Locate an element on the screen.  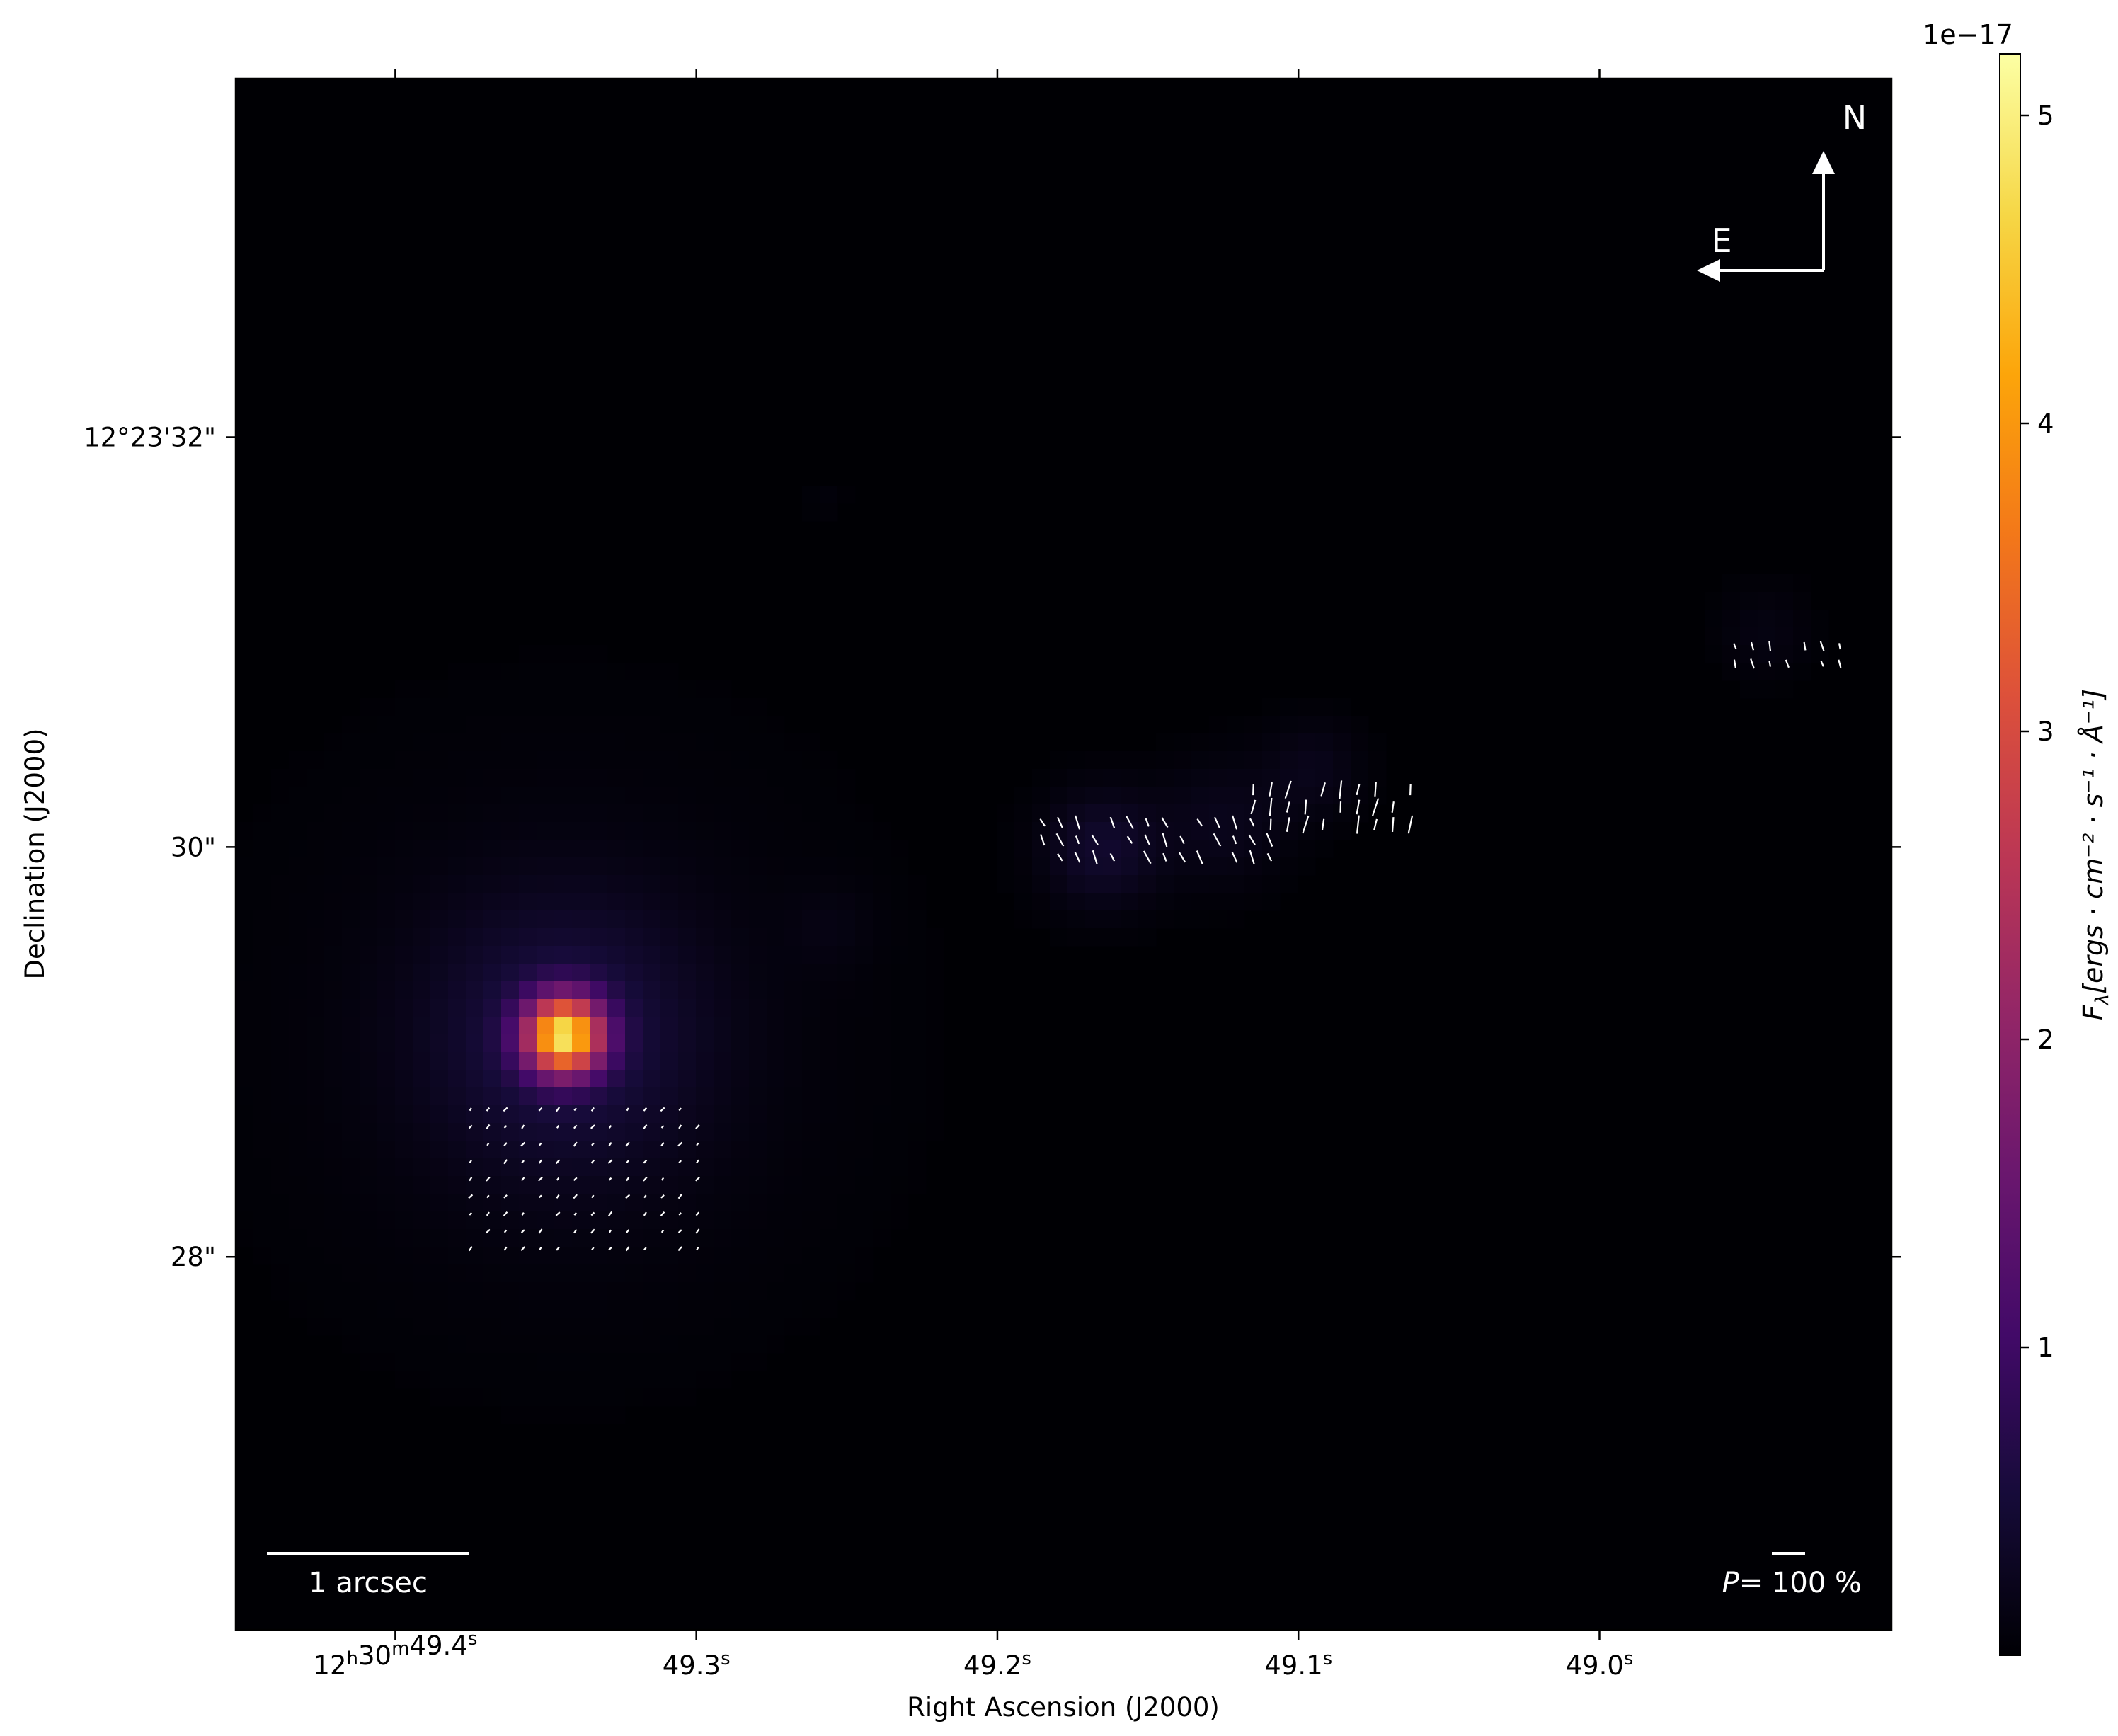
y-tick-label: 28" is located at coordinates (193, 1257).